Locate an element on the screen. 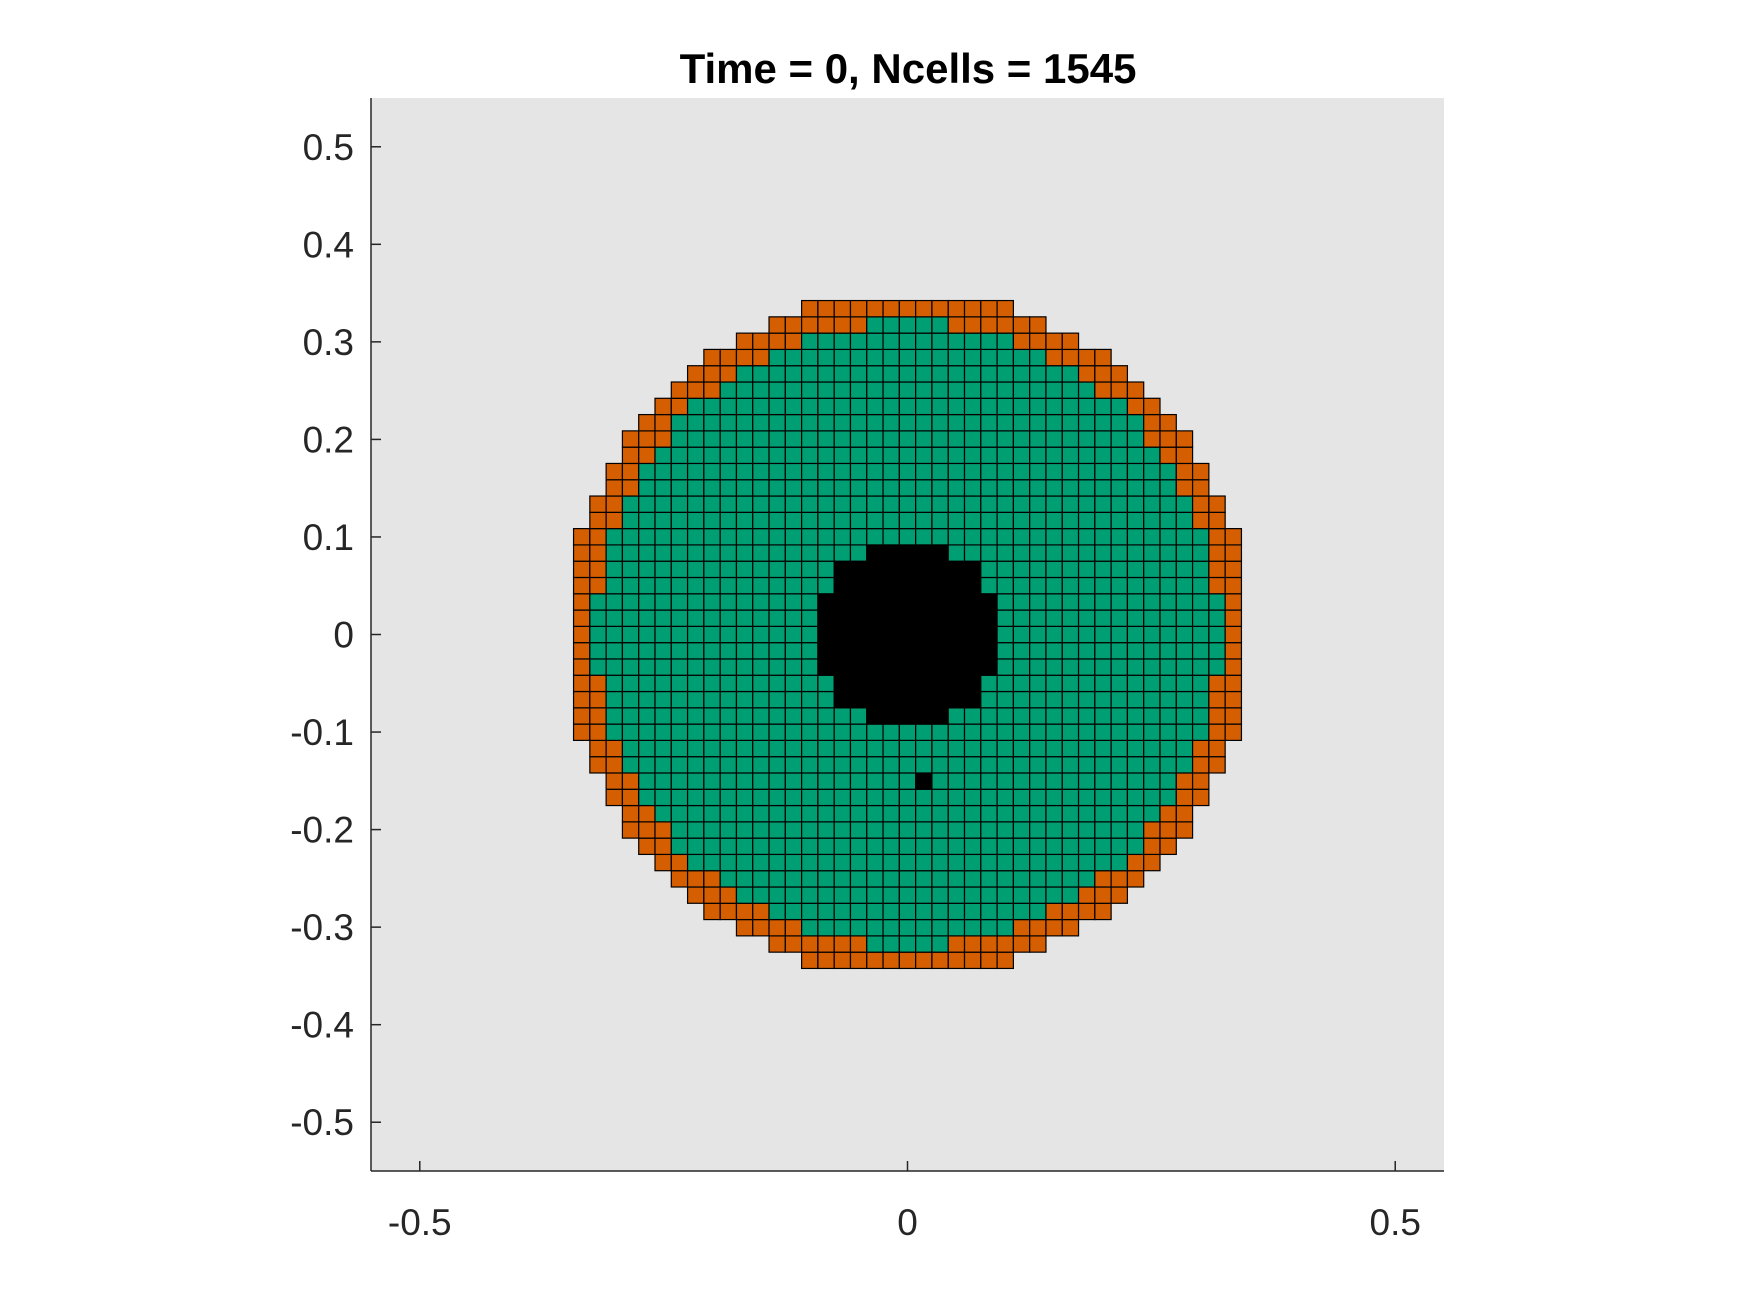 This screenshot has width=1750, height=1313. y-tick-label: -0.2 is located at coordinates (322, 830).